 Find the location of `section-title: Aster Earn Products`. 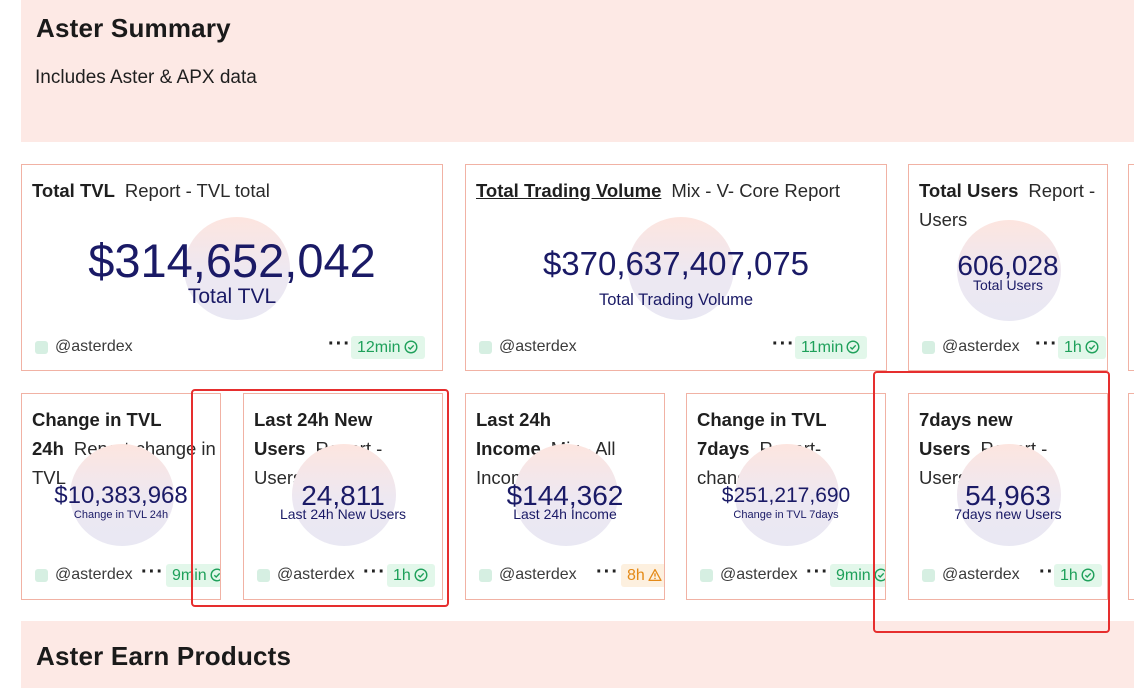

section-title: Aster Earn Products is located at coordinates (164, 656).